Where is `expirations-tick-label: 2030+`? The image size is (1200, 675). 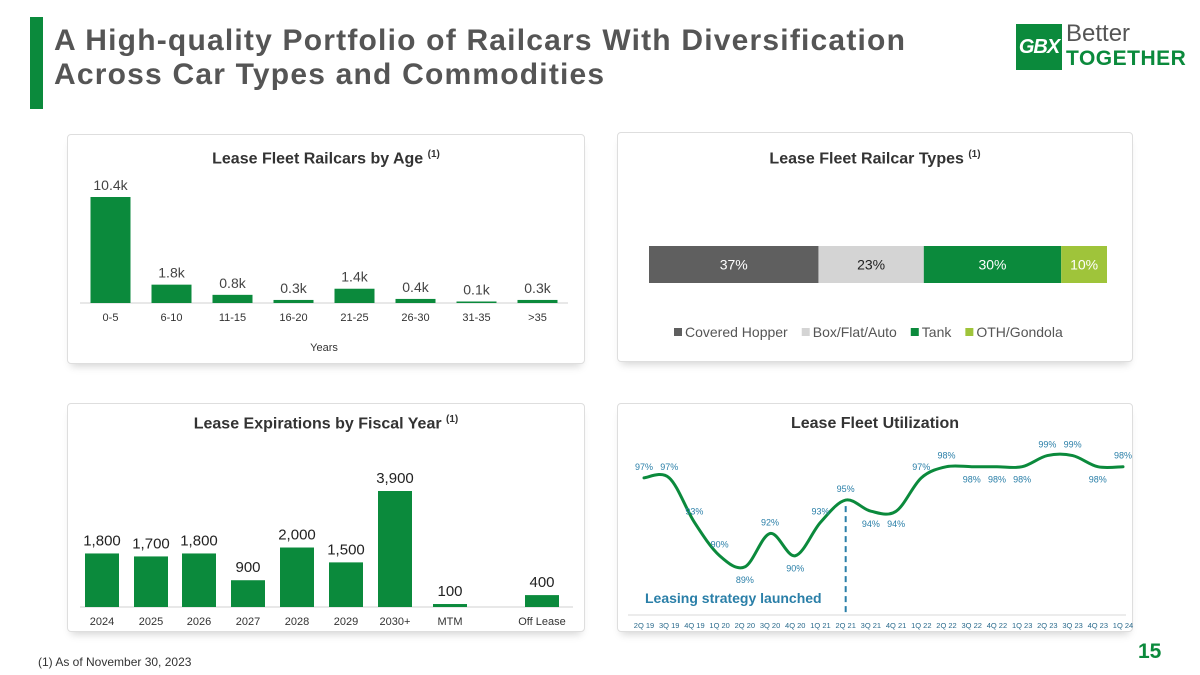
expirations-tick-label: 2030+ is located at coordinates (395, 622).